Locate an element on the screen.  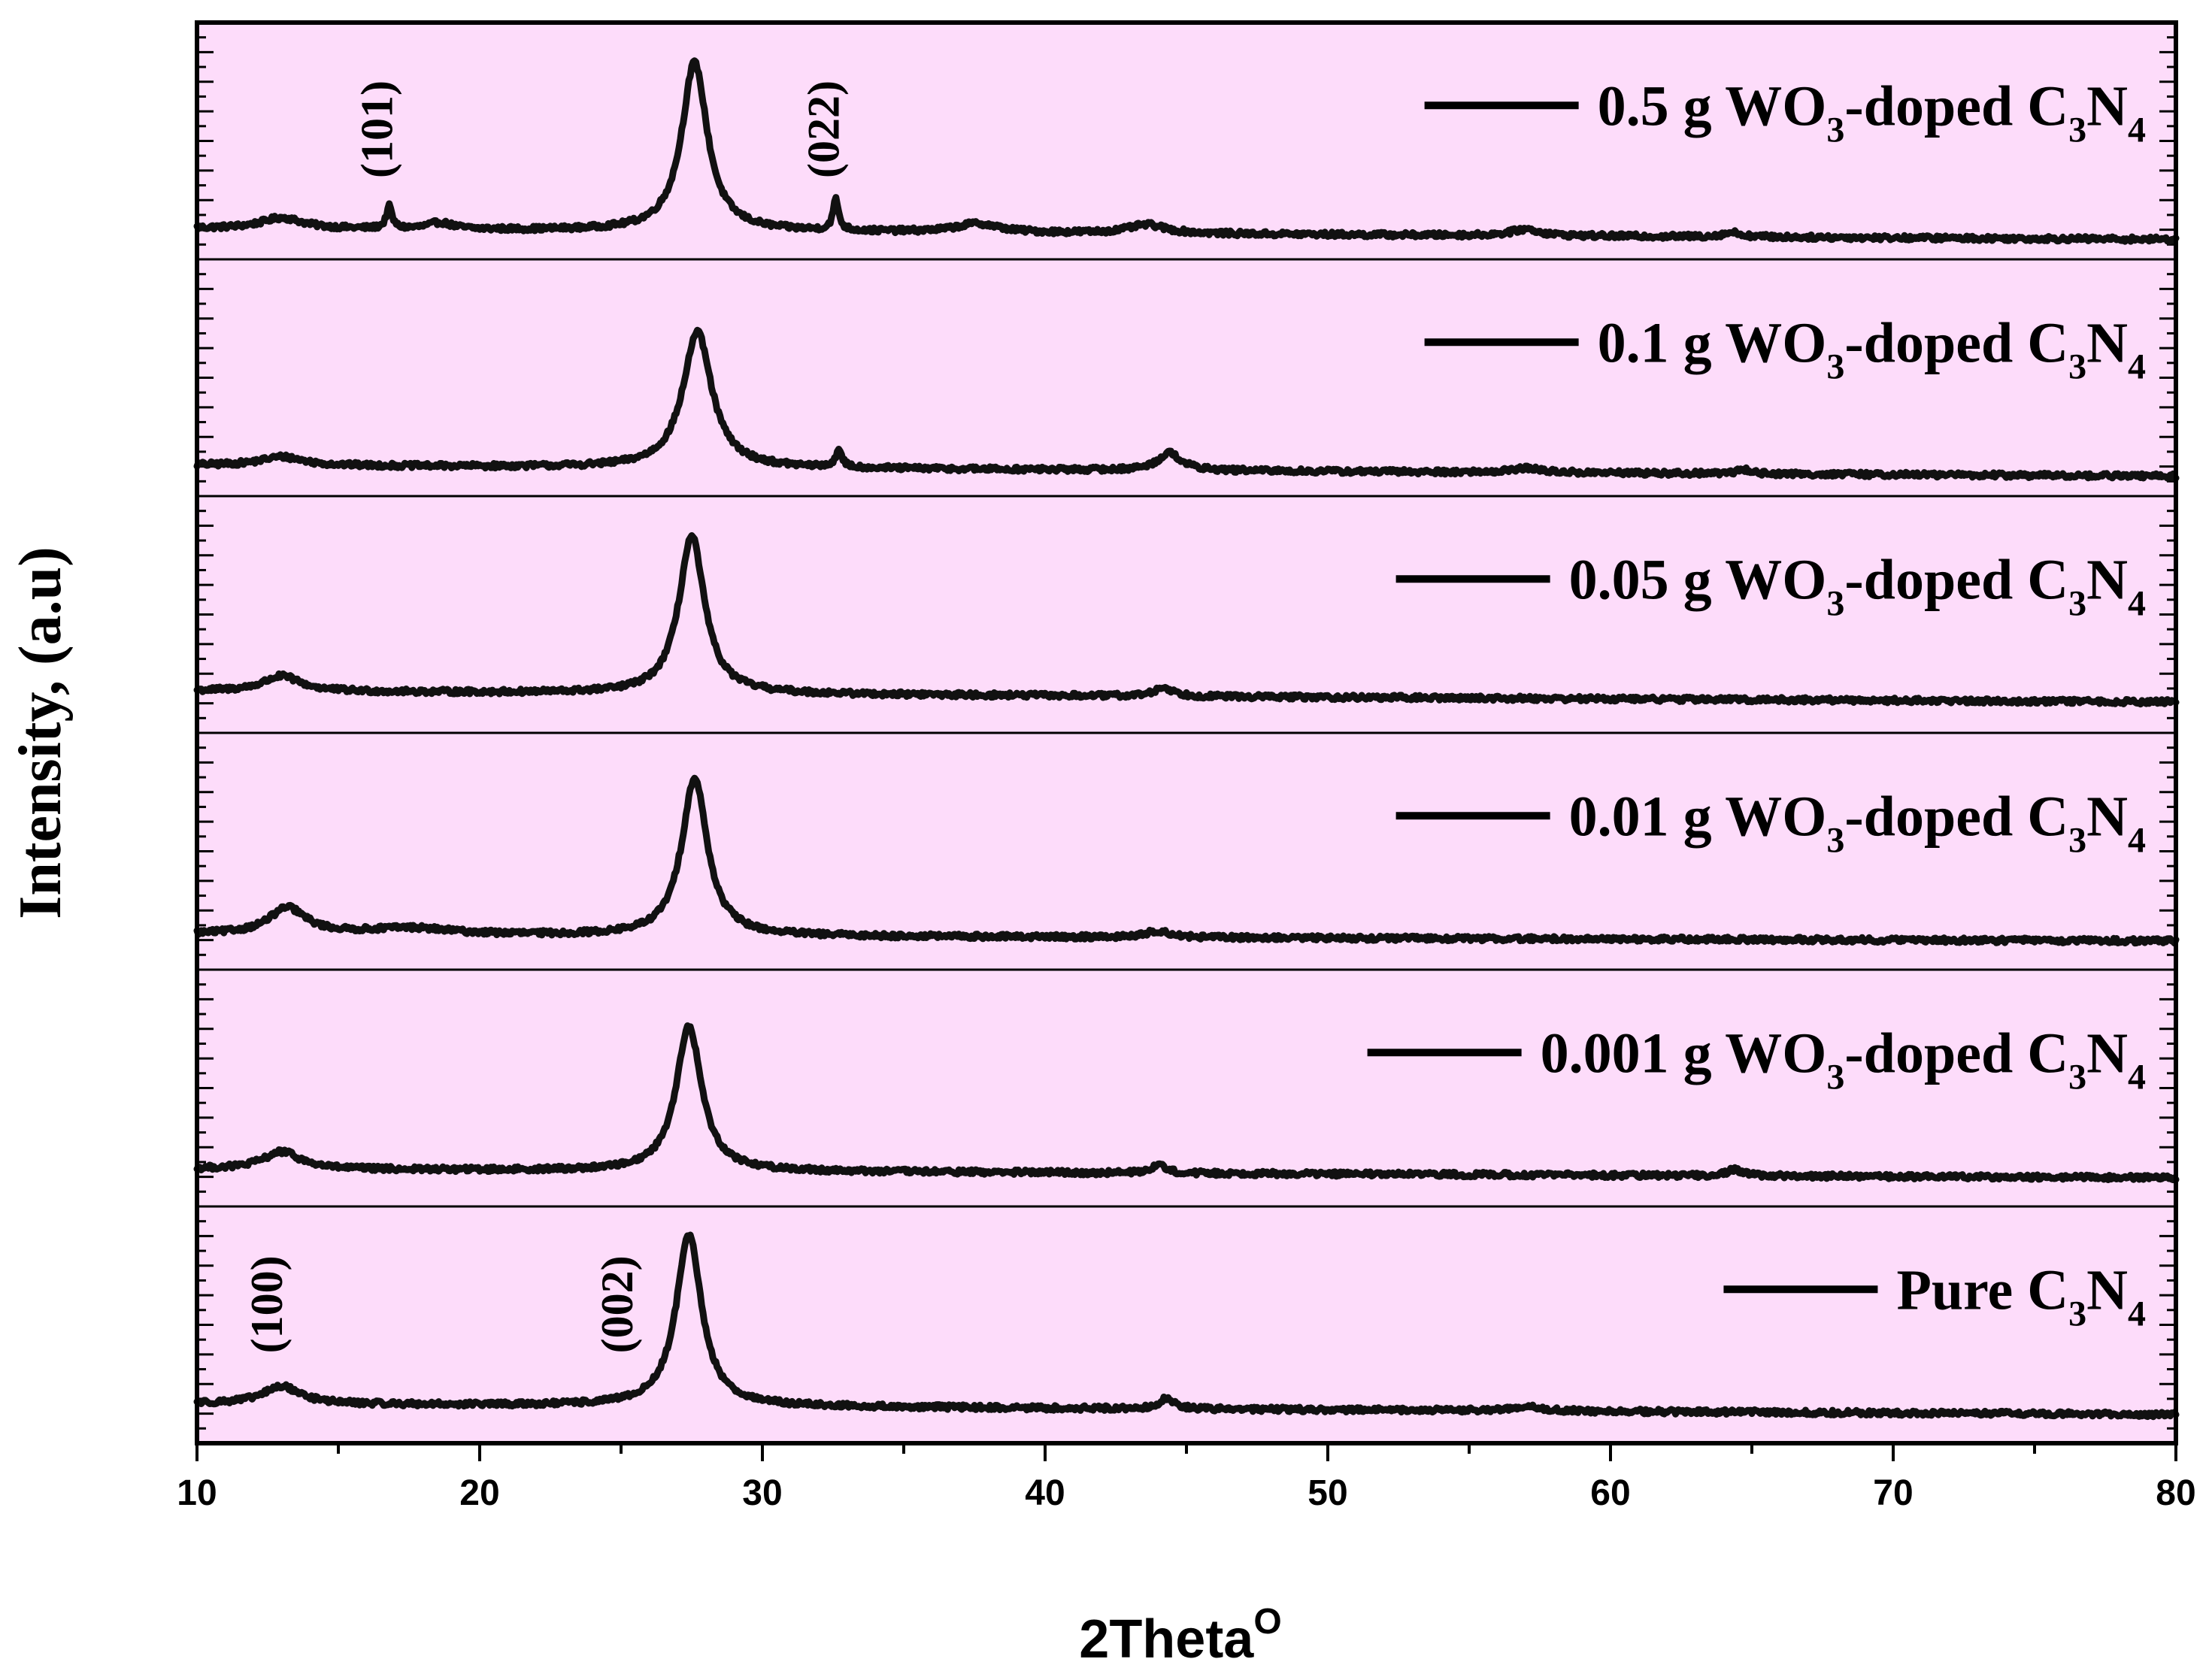
panel: 0.1 g WO3-doped C3N4 is located at coordinates (1187, 385).